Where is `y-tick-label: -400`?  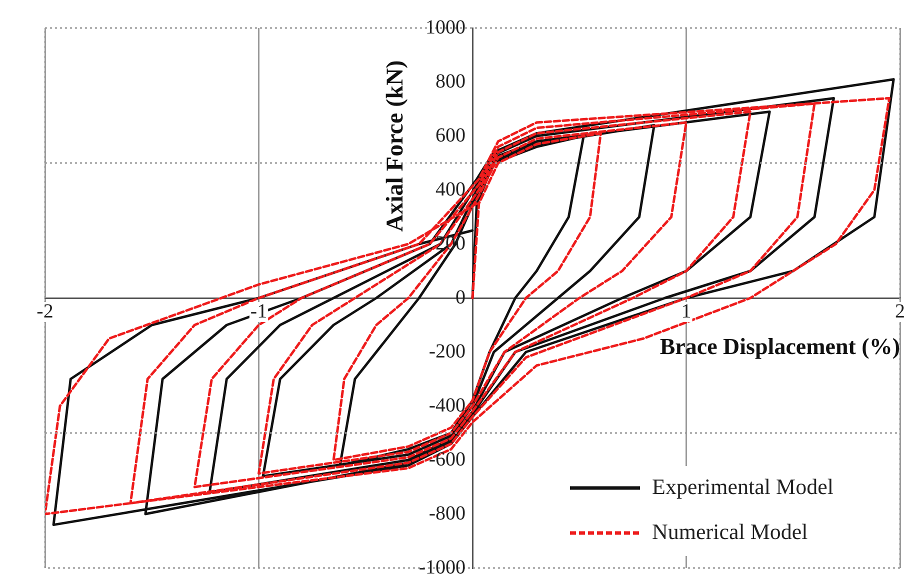 y-tick-label: -400 is located at coordinates (447, 405).